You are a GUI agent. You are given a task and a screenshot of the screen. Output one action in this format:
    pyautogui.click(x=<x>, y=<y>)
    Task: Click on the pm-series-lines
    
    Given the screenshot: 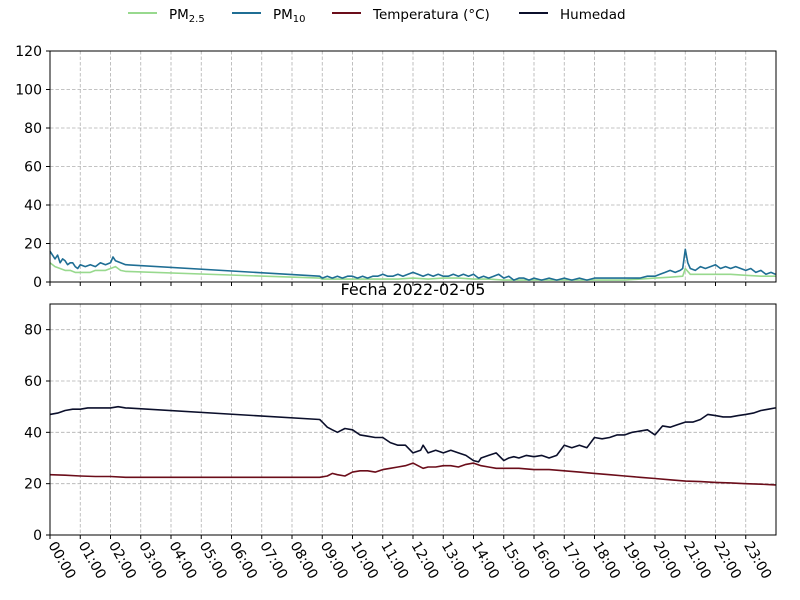 What is the action you would take?
    pyautogui.click(x=412, y=264)
    